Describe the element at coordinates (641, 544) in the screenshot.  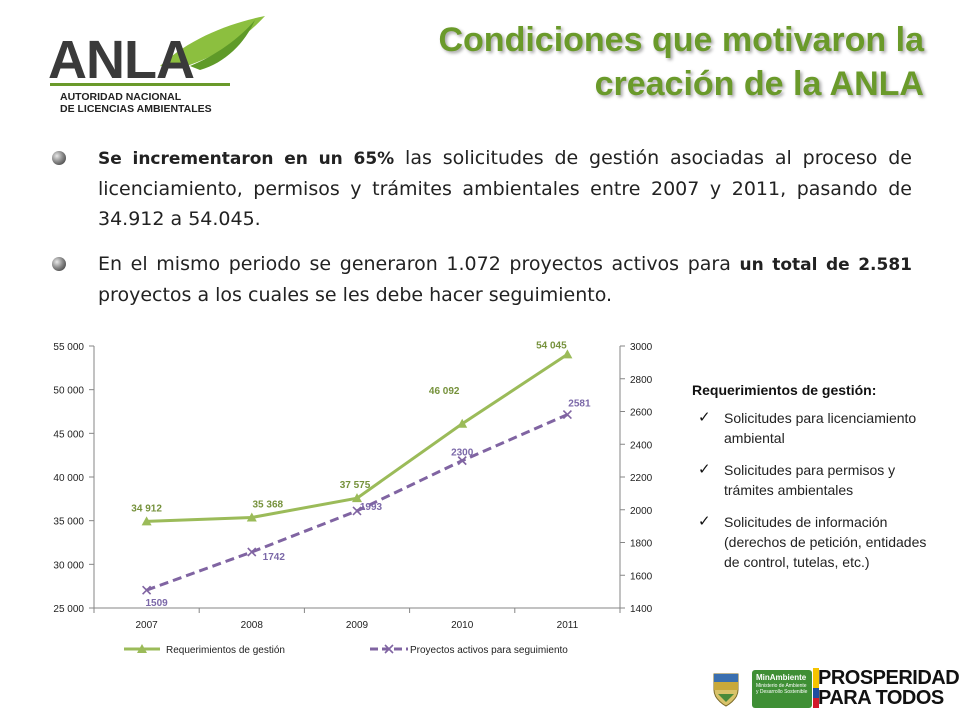
I see `right-tick-label: 1800` at that location.